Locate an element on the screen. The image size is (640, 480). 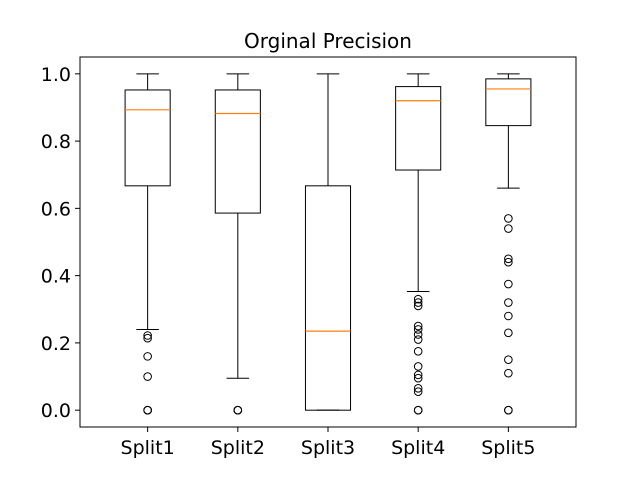
box-group-split4 is located at coordinates (418, 244).